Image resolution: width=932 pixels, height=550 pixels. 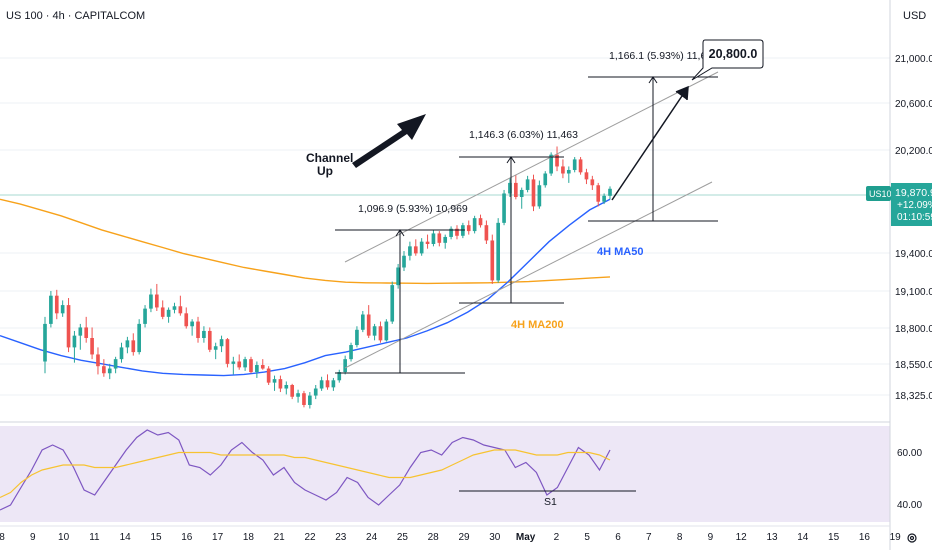 What do you see at coordinates (341, 537) in the screenshot?
I see `time-tick: 23` at bounding box center [341, 537].